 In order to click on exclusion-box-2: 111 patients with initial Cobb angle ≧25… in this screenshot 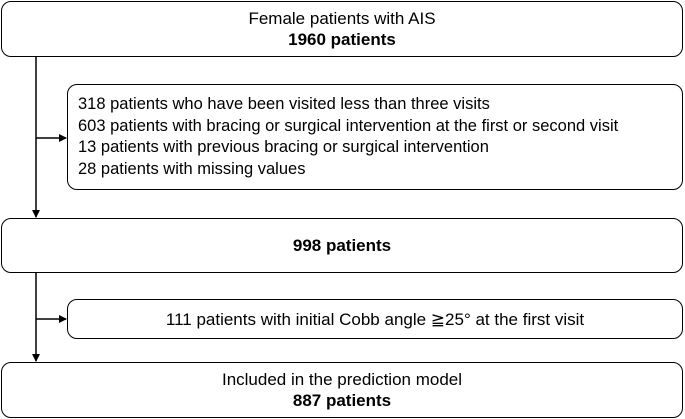, I will do `click(375, 319)`.